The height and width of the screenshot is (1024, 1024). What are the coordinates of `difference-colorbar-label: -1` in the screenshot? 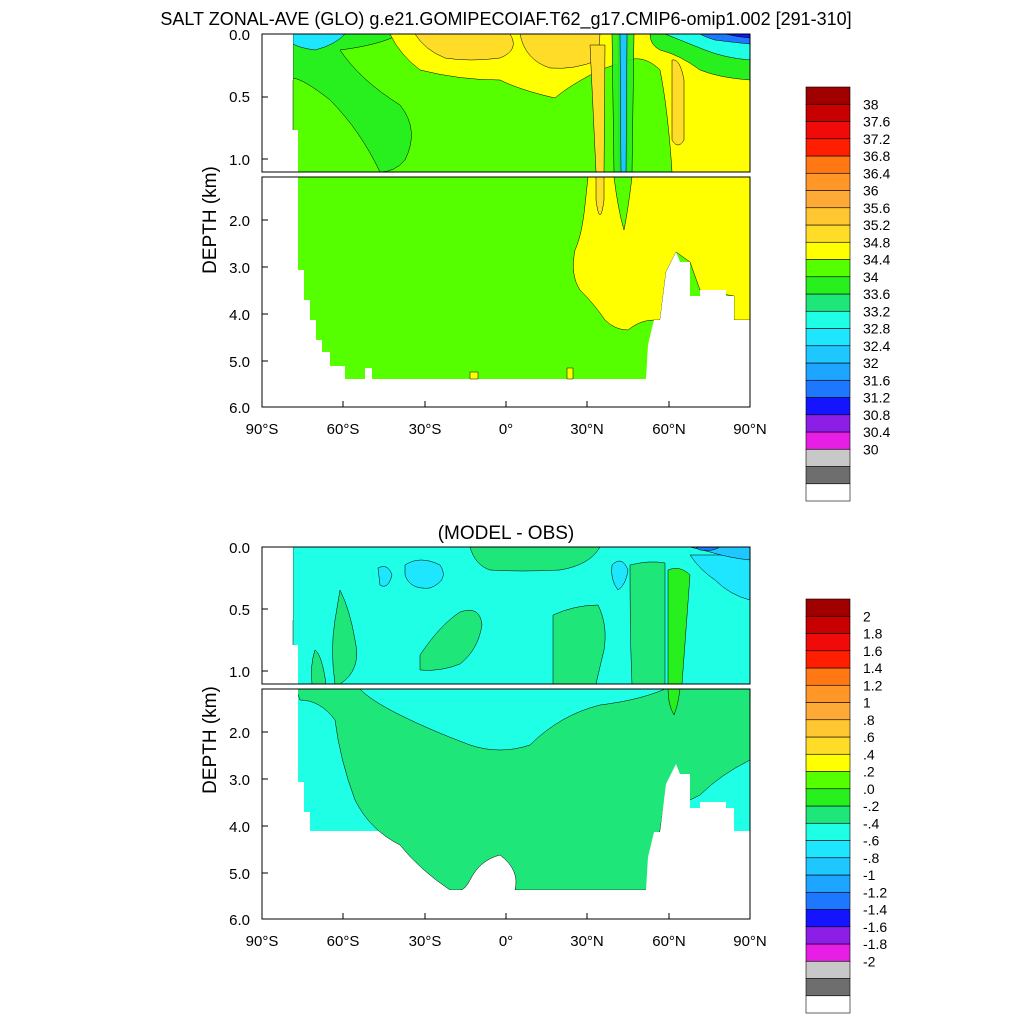 It's located at (869, 875).